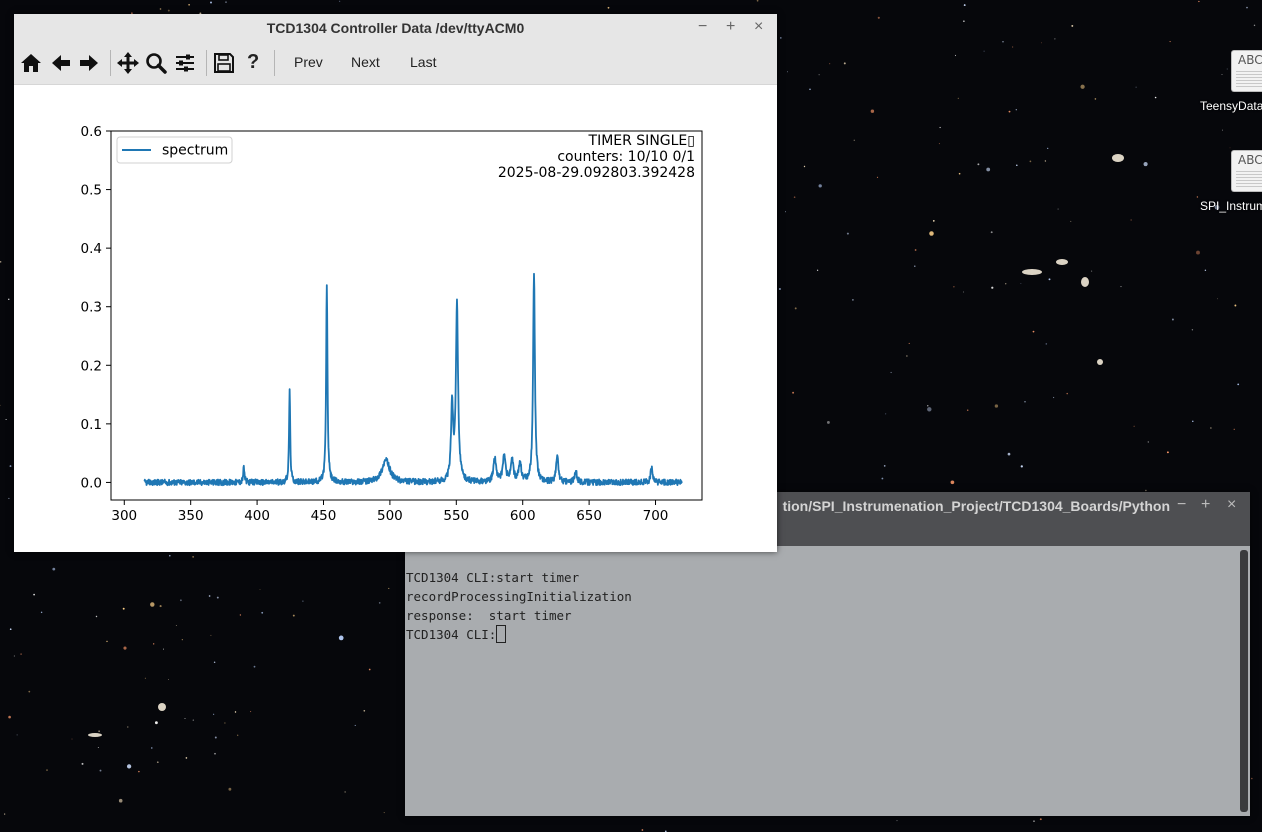  What do you see at coordinates (596, 173) in the screenshot?
I see `annotation-timestamp: 2025-08-29.092803.392428` at bounding box center [596, 173].